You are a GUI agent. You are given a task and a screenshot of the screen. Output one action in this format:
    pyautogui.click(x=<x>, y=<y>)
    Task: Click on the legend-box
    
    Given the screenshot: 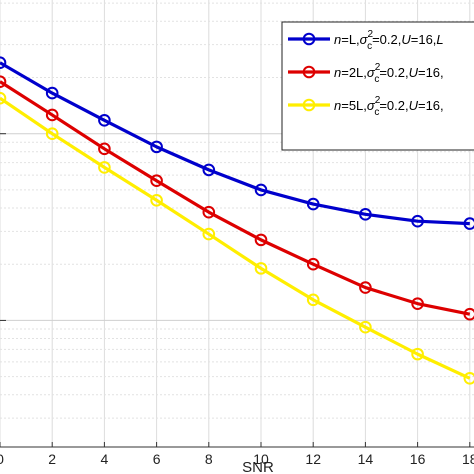 What is the action you would take?
    pyautogui.click(x=377, y=86)
    